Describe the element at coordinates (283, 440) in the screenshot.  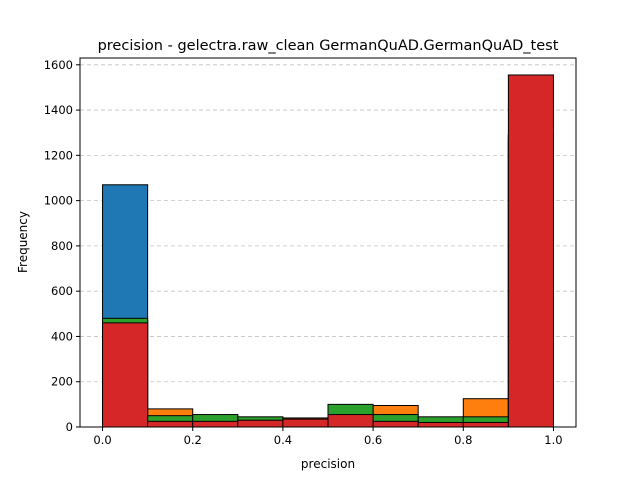
I see `x-tick-label-2: 0.4` at that location.